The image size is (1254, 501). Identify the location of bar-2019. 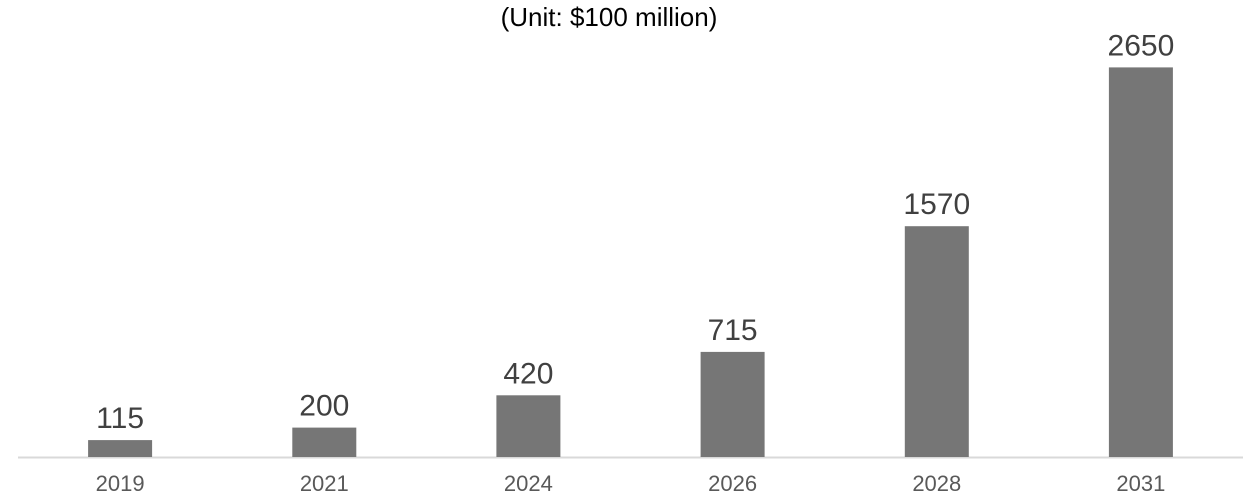
(120, 448).